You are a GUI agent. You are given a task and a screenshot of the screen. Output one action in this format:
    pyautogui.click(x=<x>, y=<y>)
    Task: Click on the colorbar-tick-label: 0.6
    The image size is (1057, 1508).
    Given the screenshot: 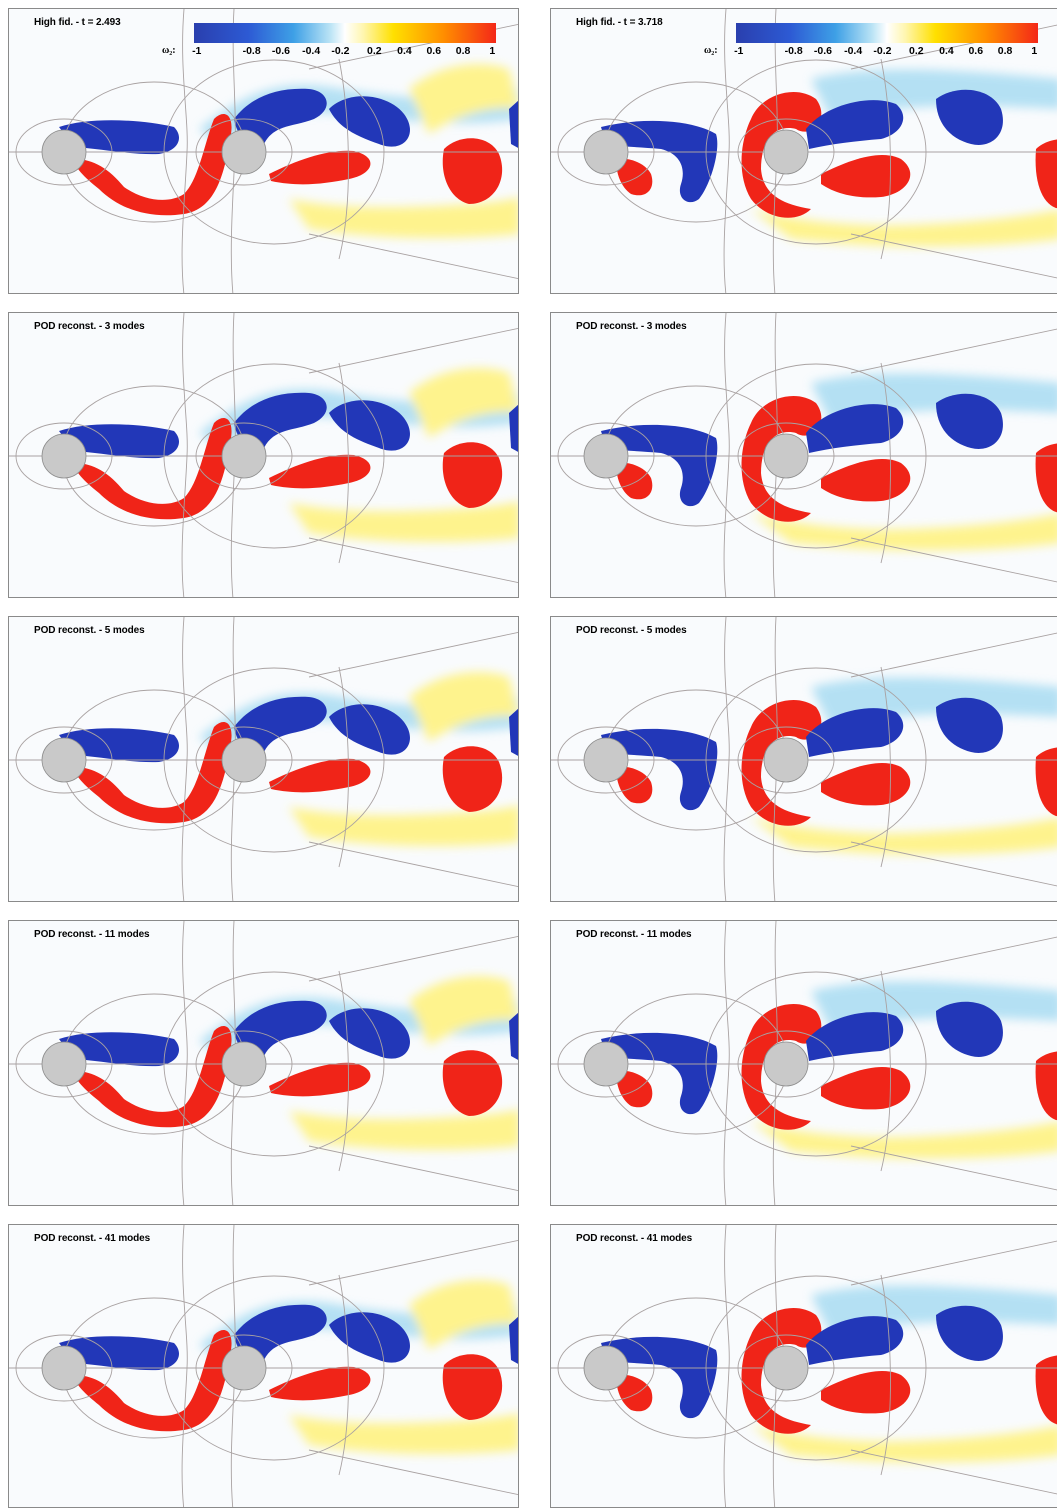 What is the action you would take?
    pyautogui.click(x=976, y=51)
    